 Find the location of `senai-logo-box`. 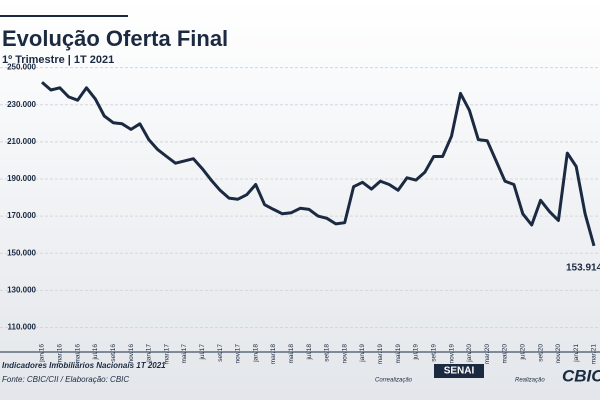

senai-logo-box is located at coordinates (459, 371).